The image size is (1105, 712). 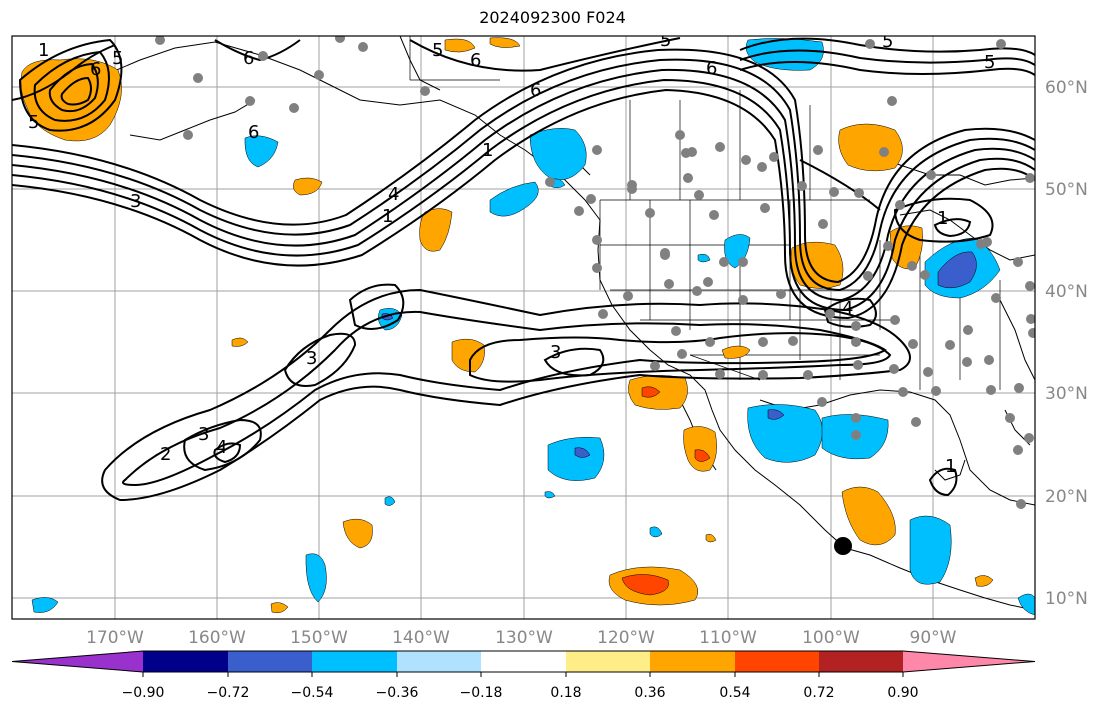 I want to click on lon-label: 160°W, so click(x=217, y=638).